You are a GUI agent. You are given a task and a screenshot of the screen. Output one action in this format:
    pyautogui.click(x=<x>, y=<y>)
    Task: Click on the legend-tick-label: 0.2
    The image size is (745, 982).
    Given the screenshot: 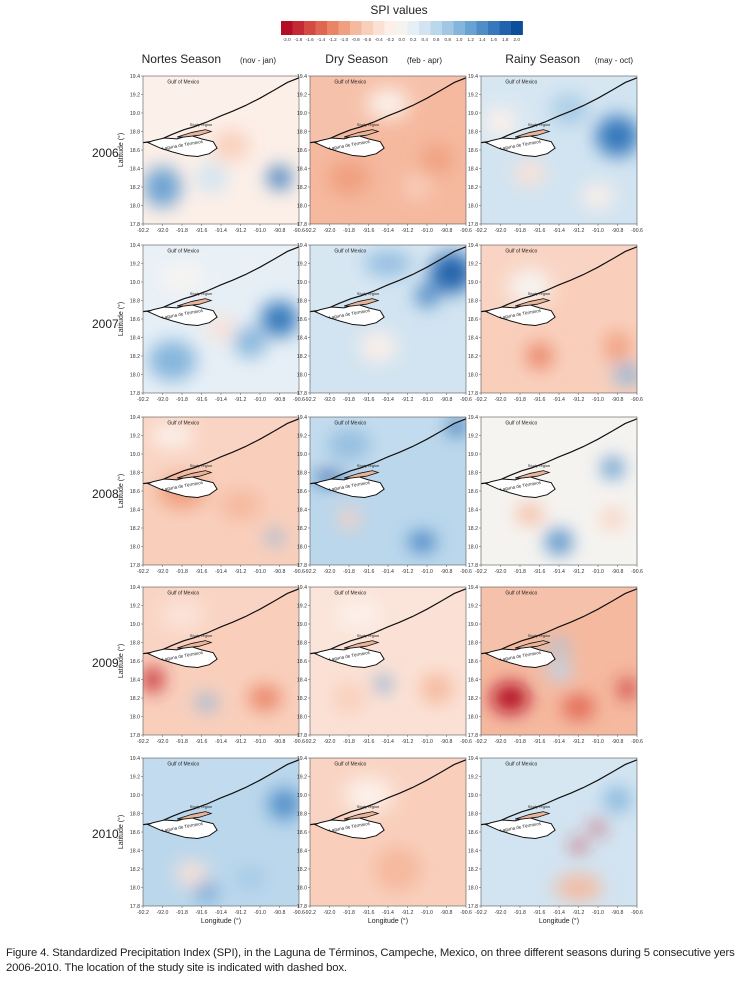 What is the action you would take?
    pyautogui.click(x=413, y=39)
    